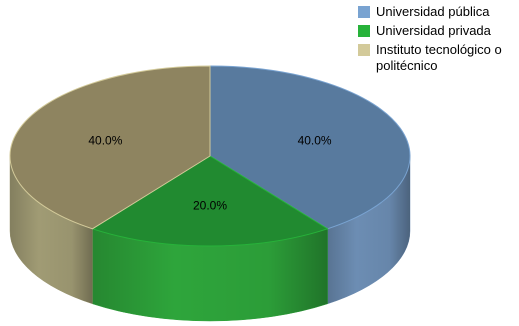  I want to click on legend-item-universidad-publica: Universidad pública, so click(438, 12).